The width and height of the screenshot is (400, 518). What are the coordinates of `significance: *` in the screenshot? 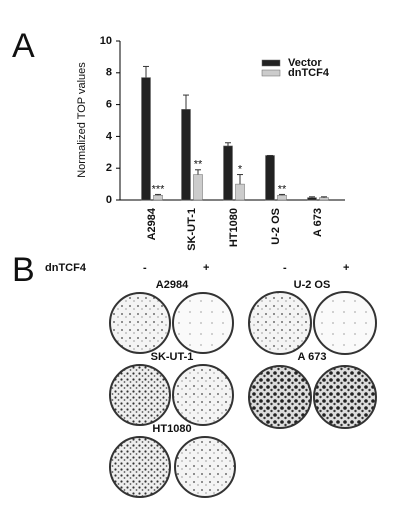 It's located at (240, 169).